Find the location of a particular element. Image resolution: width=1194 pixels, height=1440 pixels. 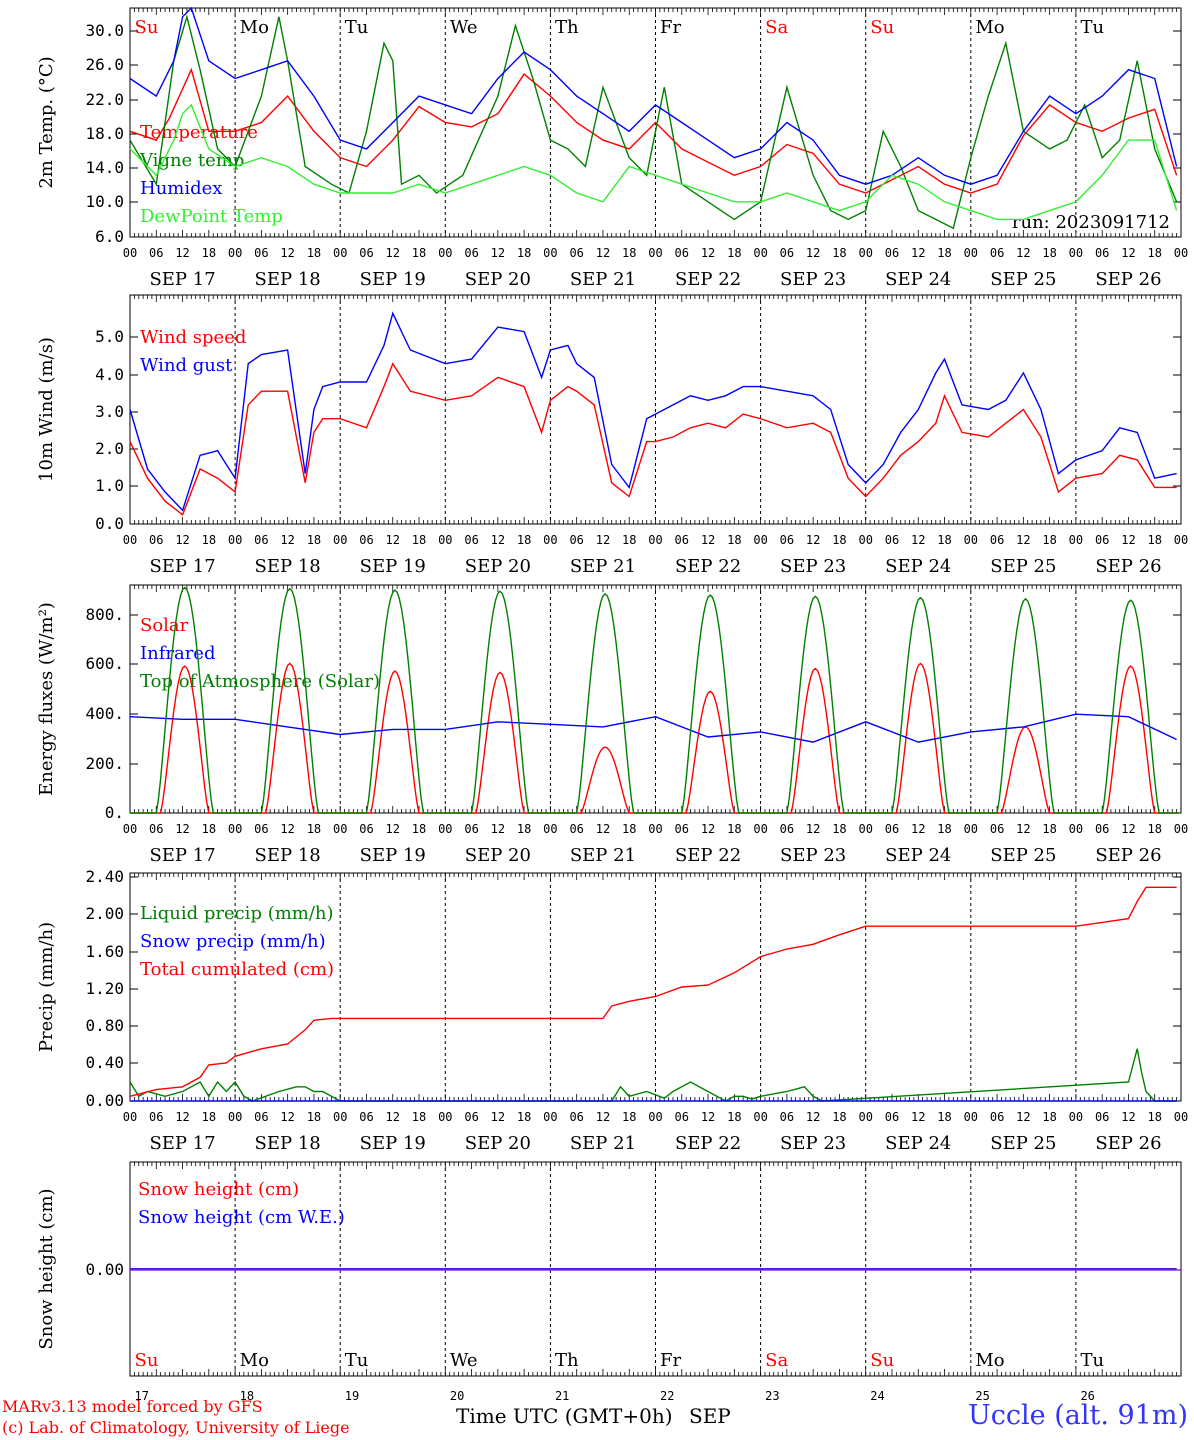

date-label: SEP 20 is located at coordinates (498, 1143).